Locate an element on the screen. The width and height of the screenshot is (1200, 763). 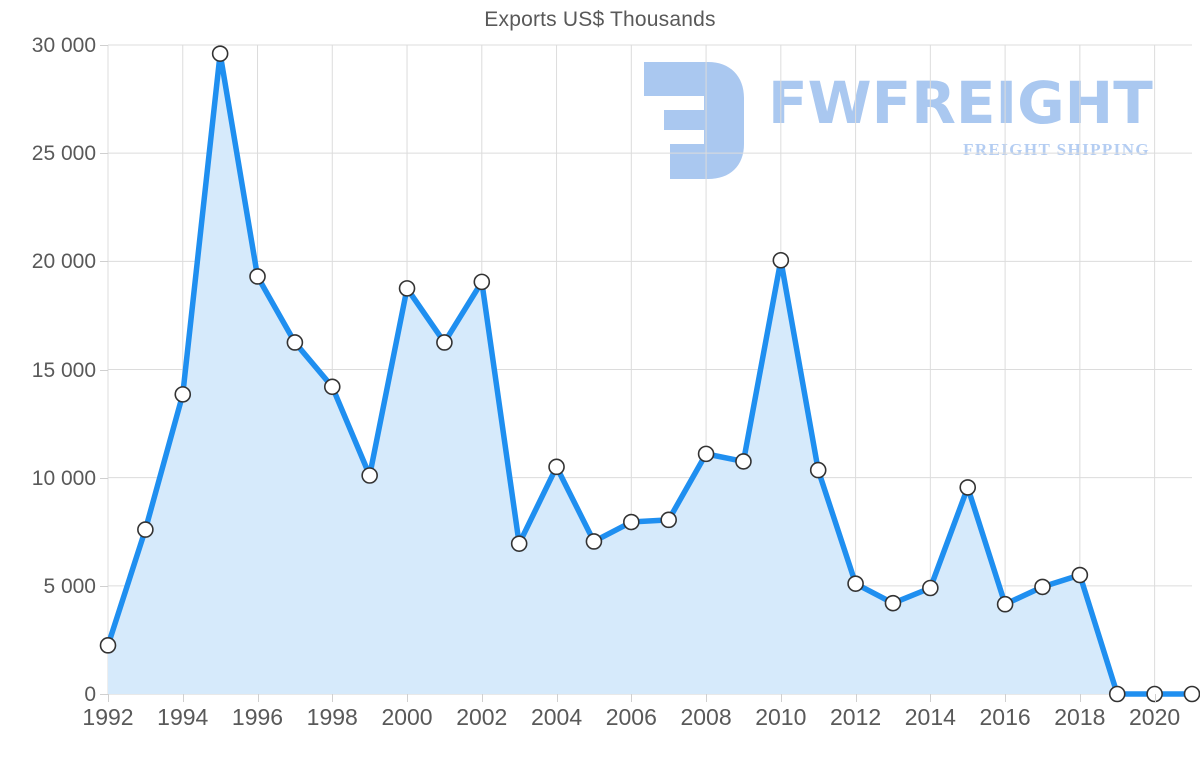
x-axis-tick-label: 2010 is located at coordinates (781, 717).